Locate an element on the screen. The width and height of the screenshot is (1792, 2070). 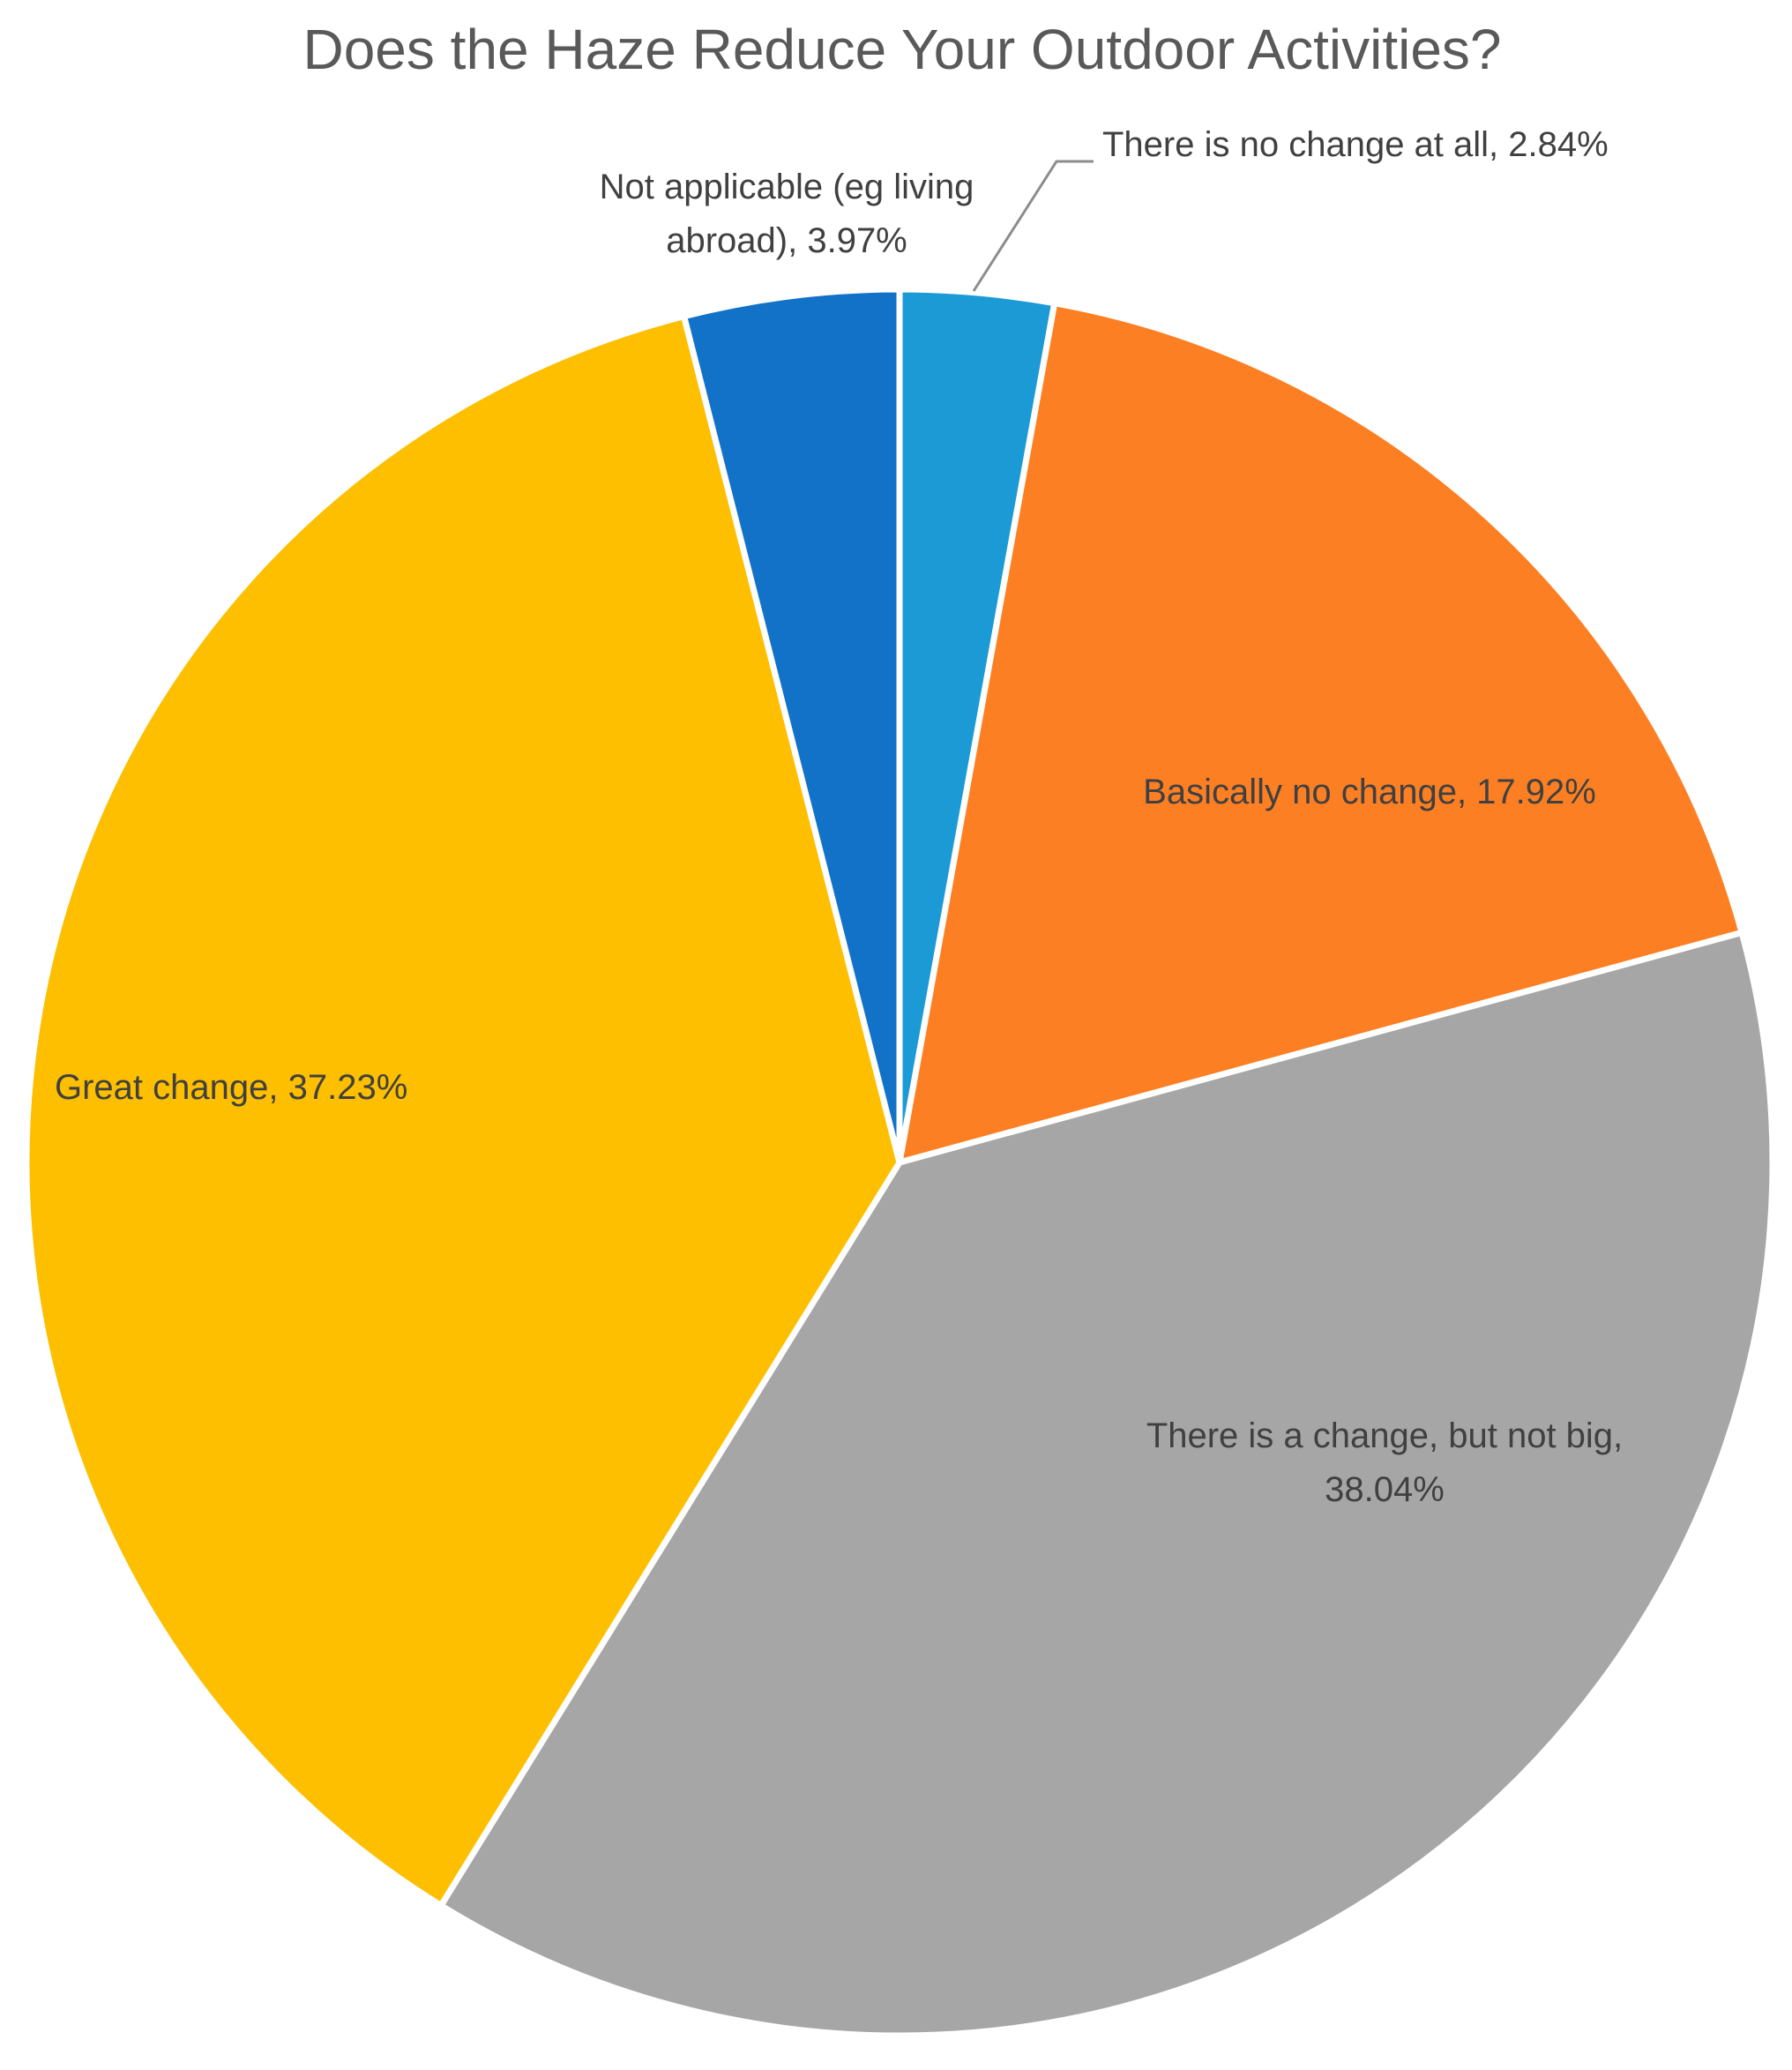
slice-label-there-is-a-change-but-not-big: There is a change, but not big, 38.04% is located at coordinates (1384, 1462).